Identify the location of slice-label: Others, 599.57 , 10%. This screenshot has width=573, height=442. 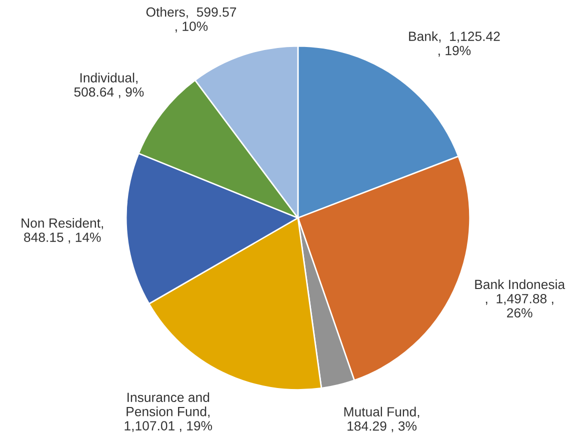
(191, 20).